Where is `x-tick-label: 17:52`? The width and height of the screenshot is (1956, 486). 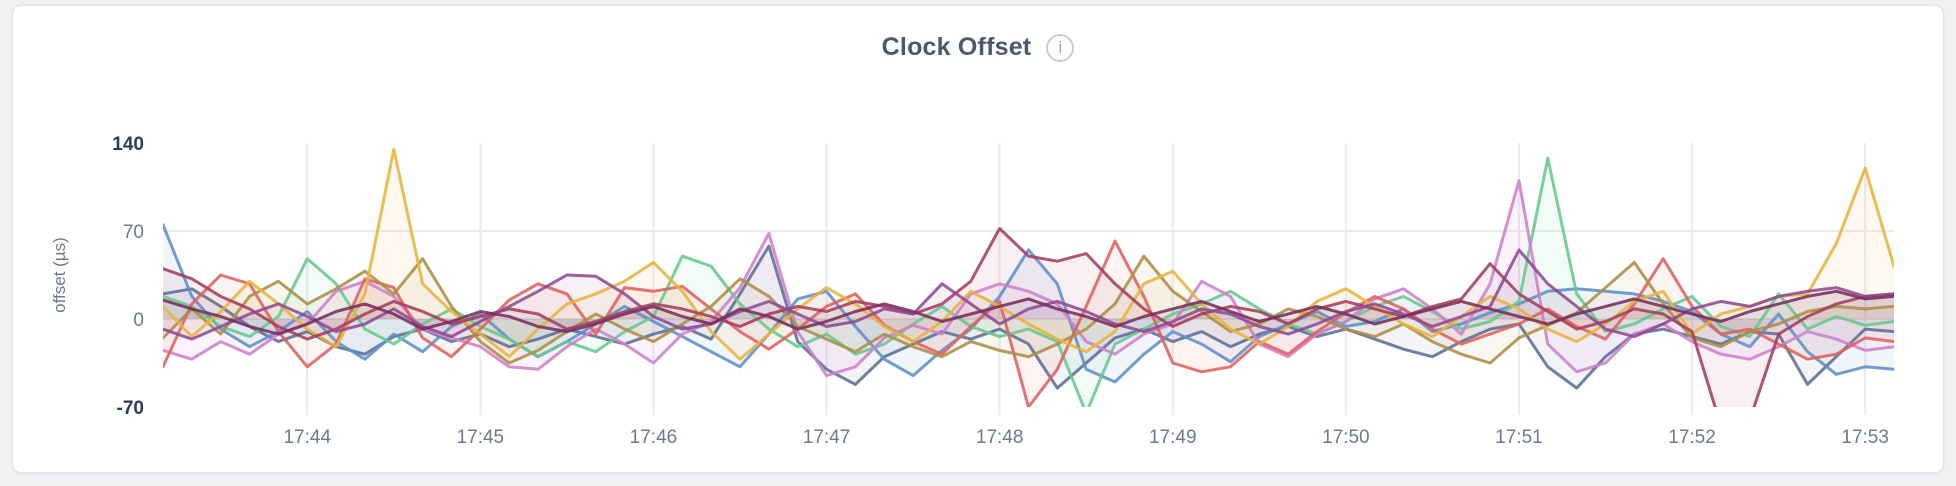
x-tick-label: 17:52 is located at coordinates (1692, 437).